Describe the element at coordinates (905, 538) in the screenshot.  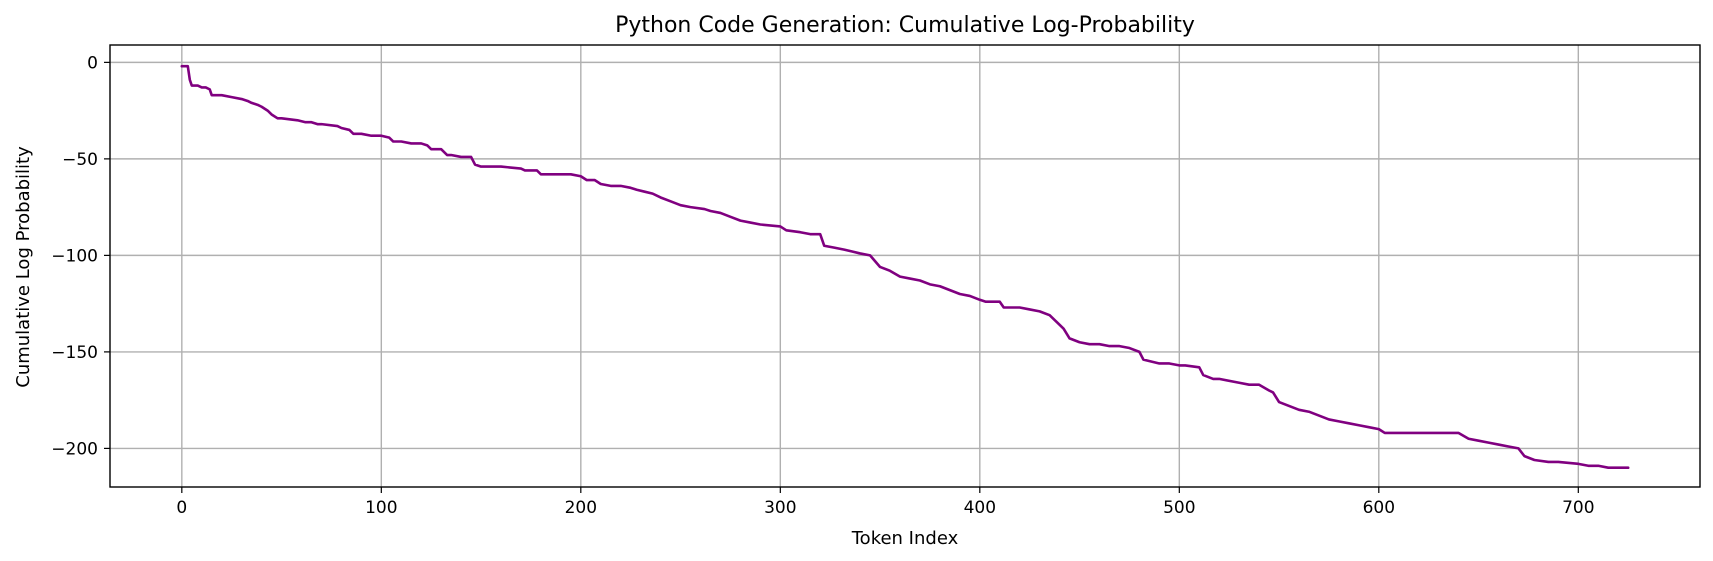
I see `x-axis-label: Token Index` at that location.